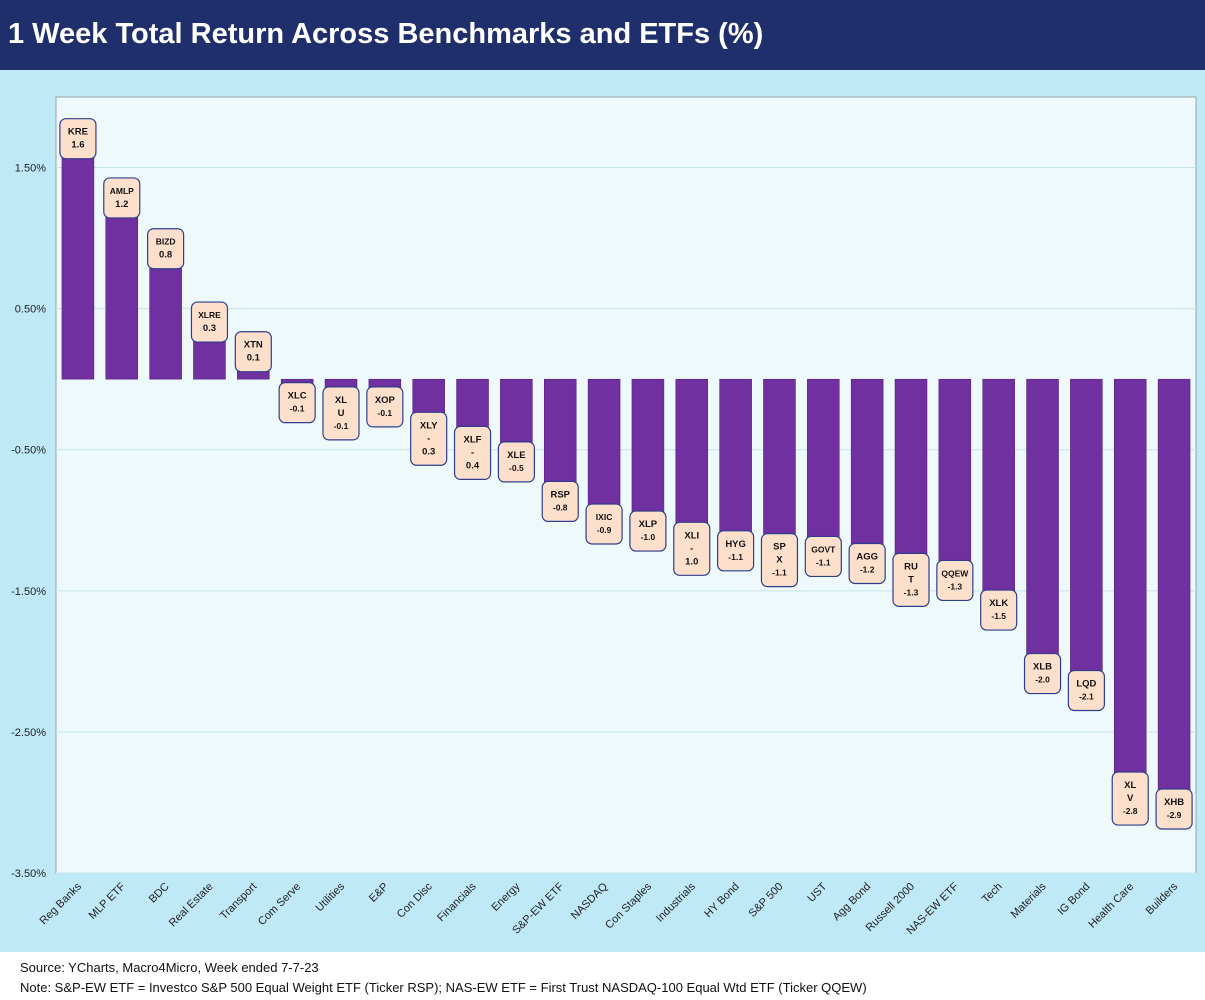 The width and height of the screenshot is (1205, 1000). What do you see at coordinates (823, 549) in the screenshot?
I see `data-label: GOVT` at bounding box center [823, 549].